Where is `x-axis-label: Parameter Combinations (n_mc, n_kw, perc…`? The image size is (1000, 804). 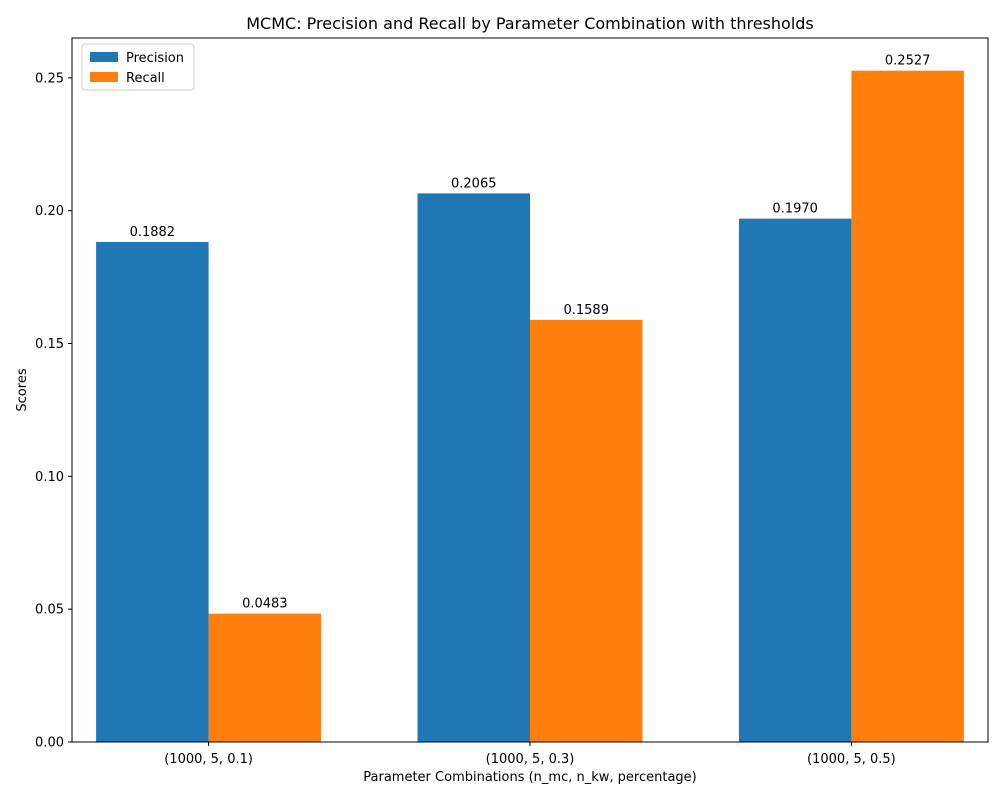
x-axis-label: Parameter Combinations (n_mc, n_kw, perc… is located at coordinates (529, 777).